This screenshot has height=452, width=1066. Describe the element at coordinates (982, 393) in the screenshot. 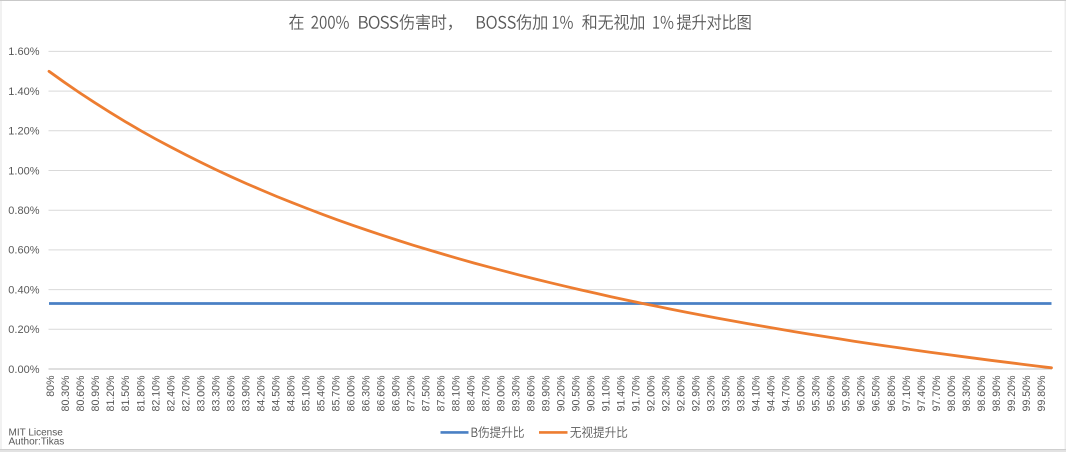

I see `svg-text: 98.60%` at that location.